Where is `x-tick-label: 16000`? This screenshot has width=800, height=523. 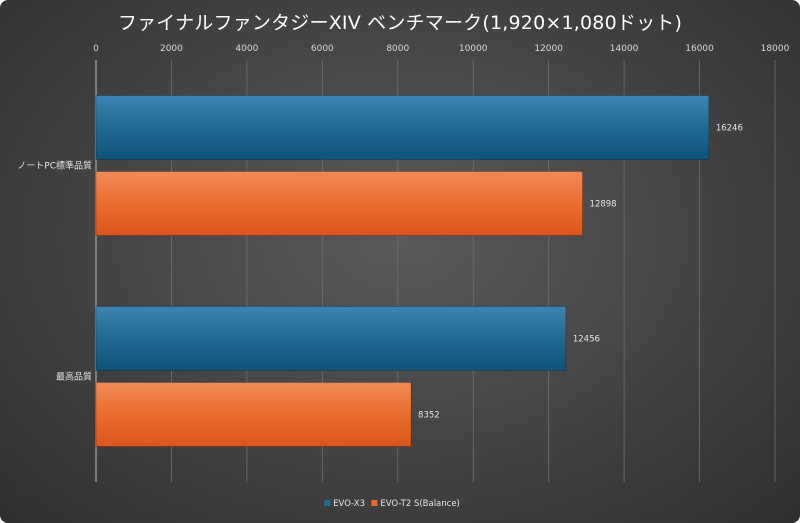
x-tick-label: 16000 is located at coordinates (699, 49).